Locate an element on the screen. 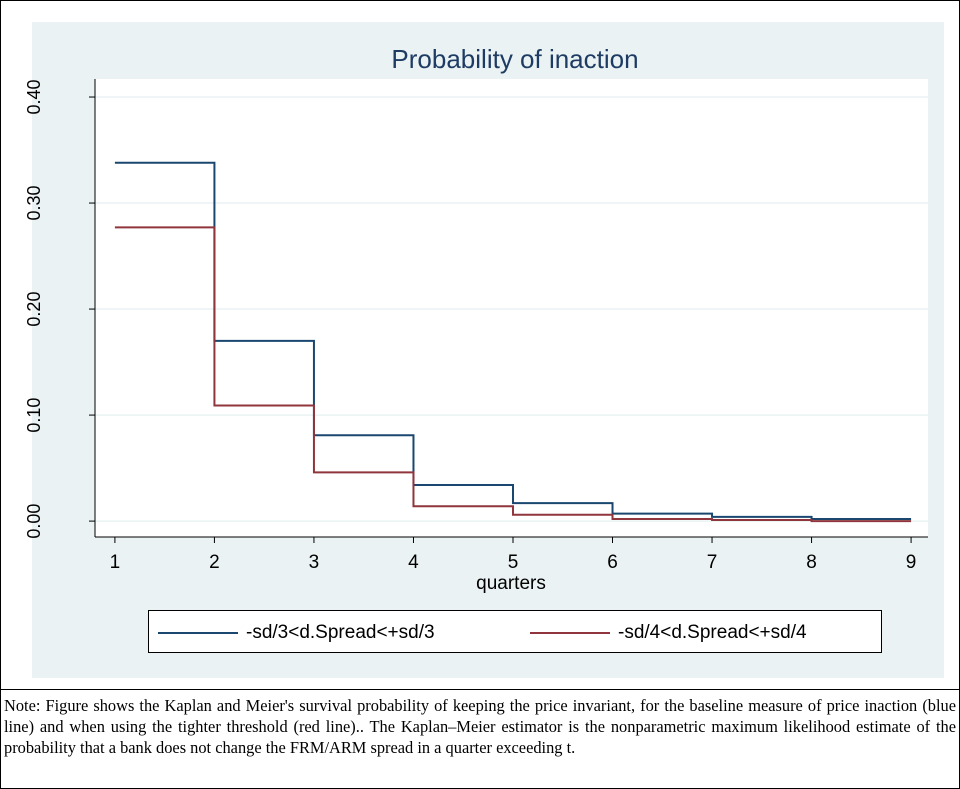 The width and height of the screenshot is (960, 789). y-tick-label: 0.00 is located at coordinates (34, 521).